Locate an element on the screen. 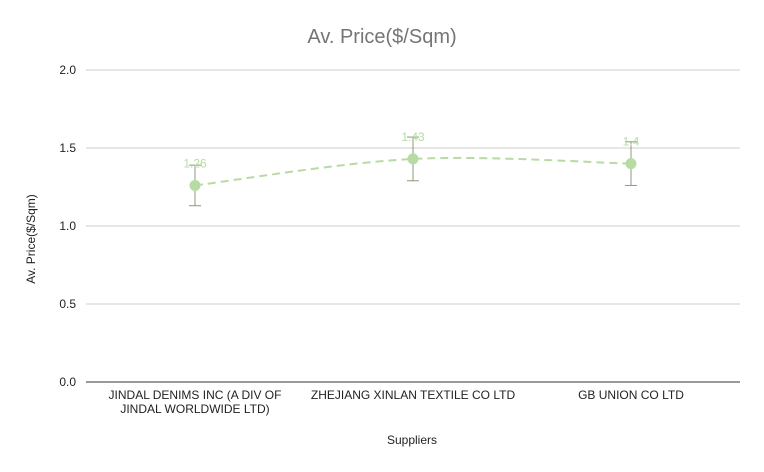  x-category-label: JINDAL WORLDWIDE LTD) is located at coordinates (194, 409).